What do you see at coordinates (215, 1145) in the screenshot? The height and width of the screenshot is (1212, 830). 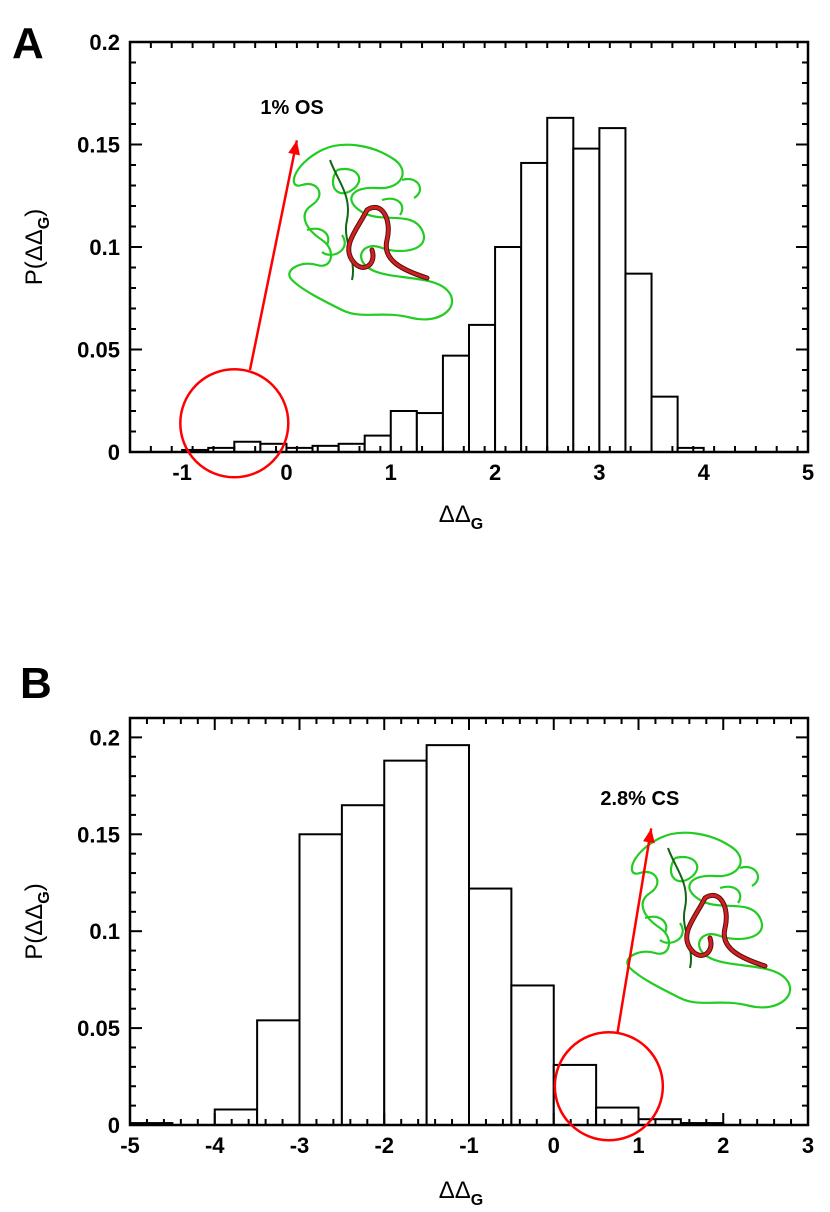 I see `x-tick-label: -4` at bounding box center [215, 1145].